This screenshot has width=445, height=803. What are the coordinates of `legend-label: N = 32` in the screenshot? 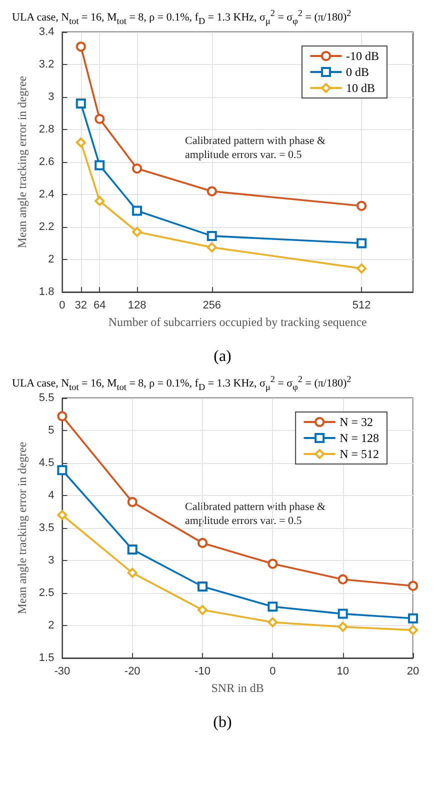 It's located at (357, 422).